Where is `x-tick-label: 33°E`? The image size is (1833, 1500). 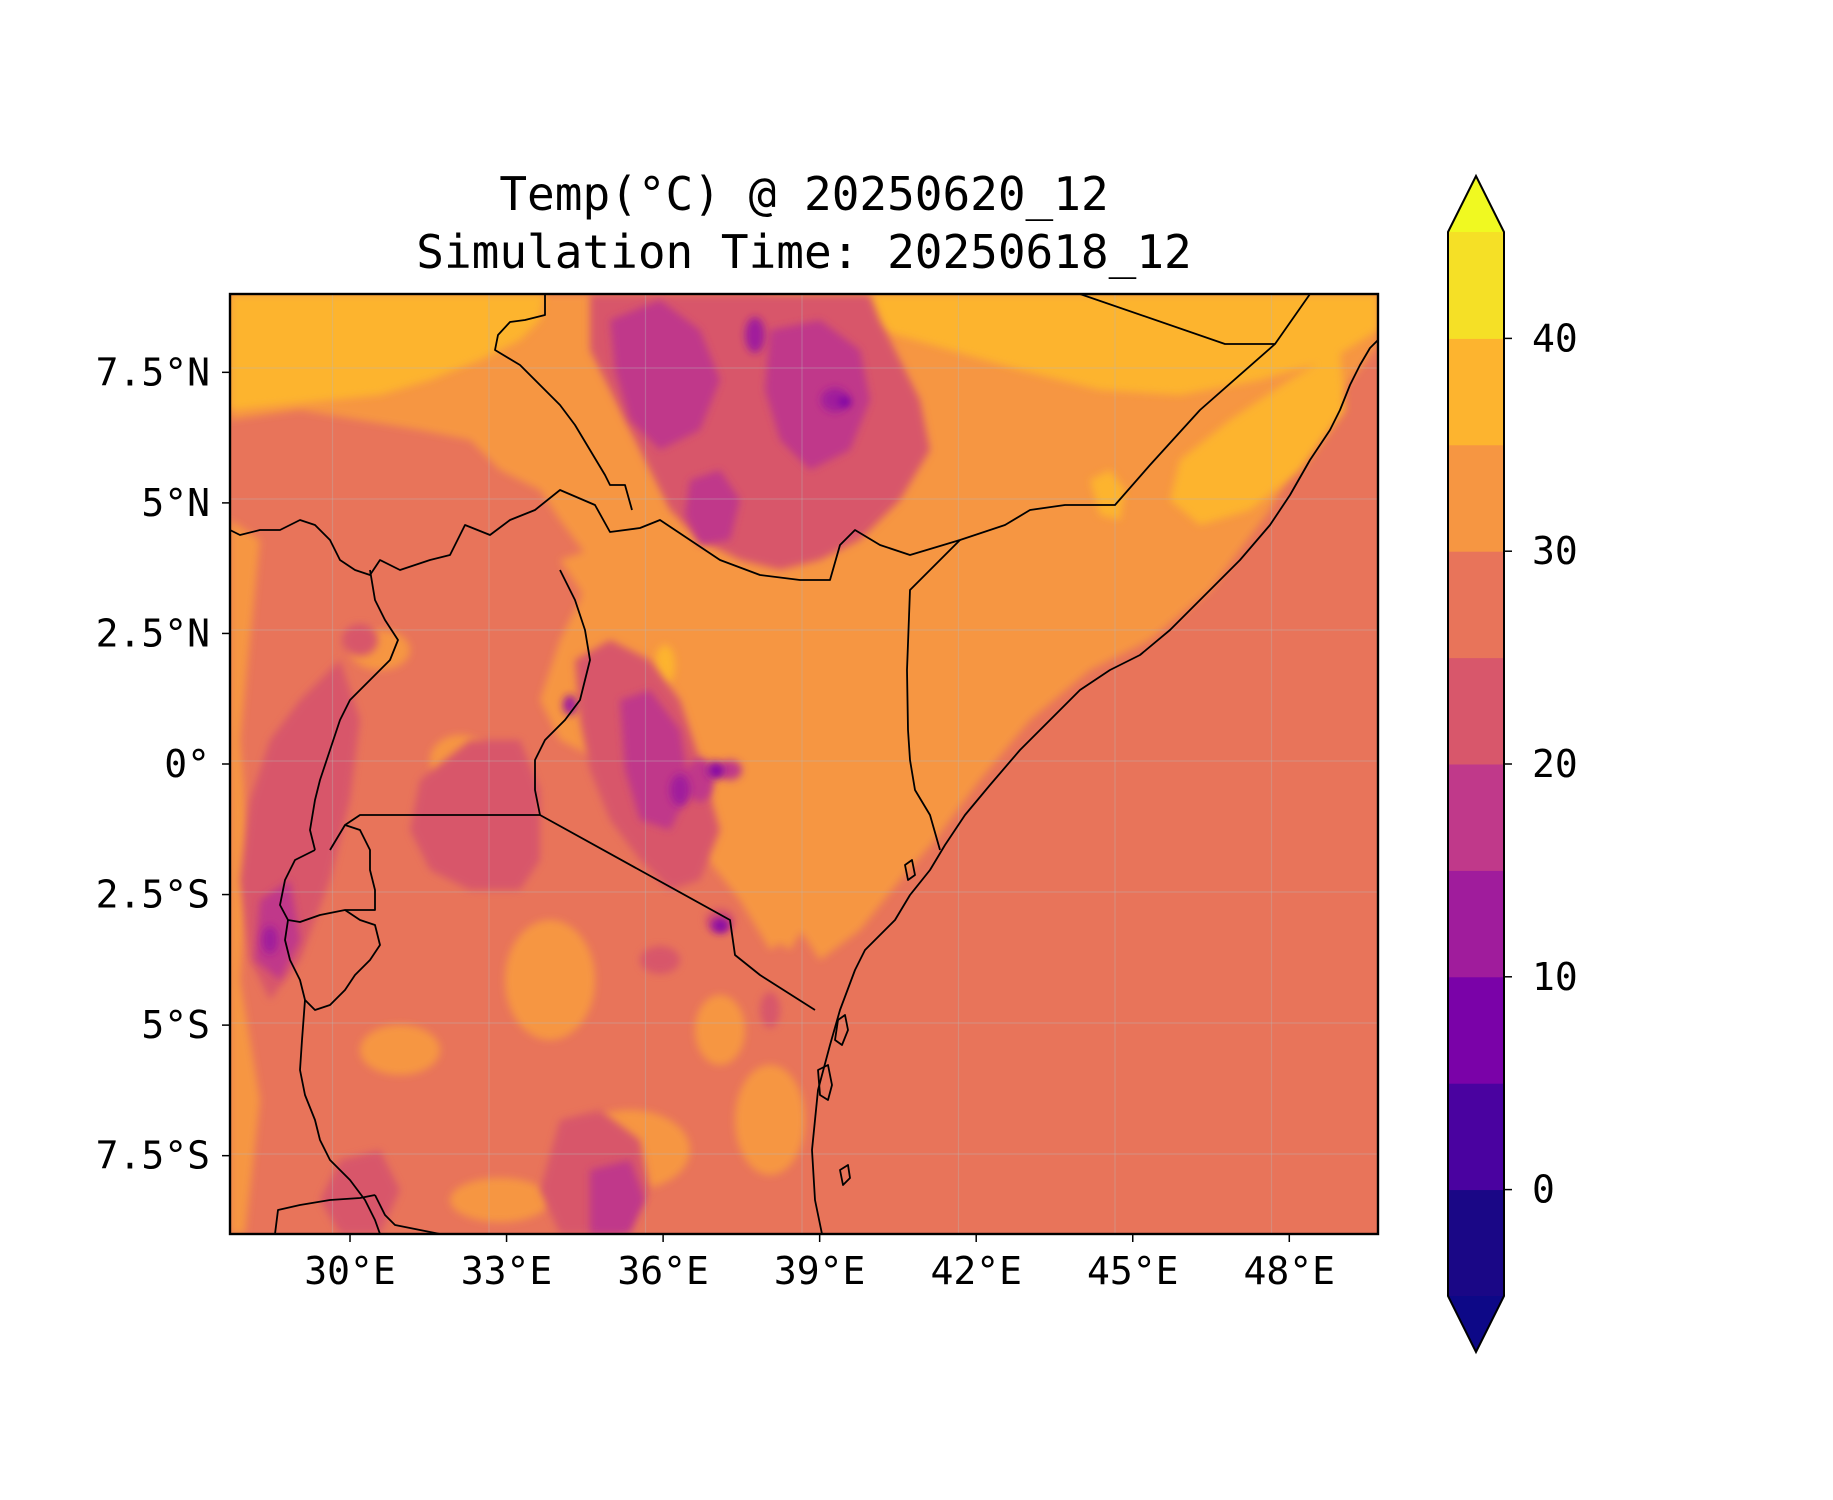 x-tick-label: 33°E is located at coordinates (507, 1271).